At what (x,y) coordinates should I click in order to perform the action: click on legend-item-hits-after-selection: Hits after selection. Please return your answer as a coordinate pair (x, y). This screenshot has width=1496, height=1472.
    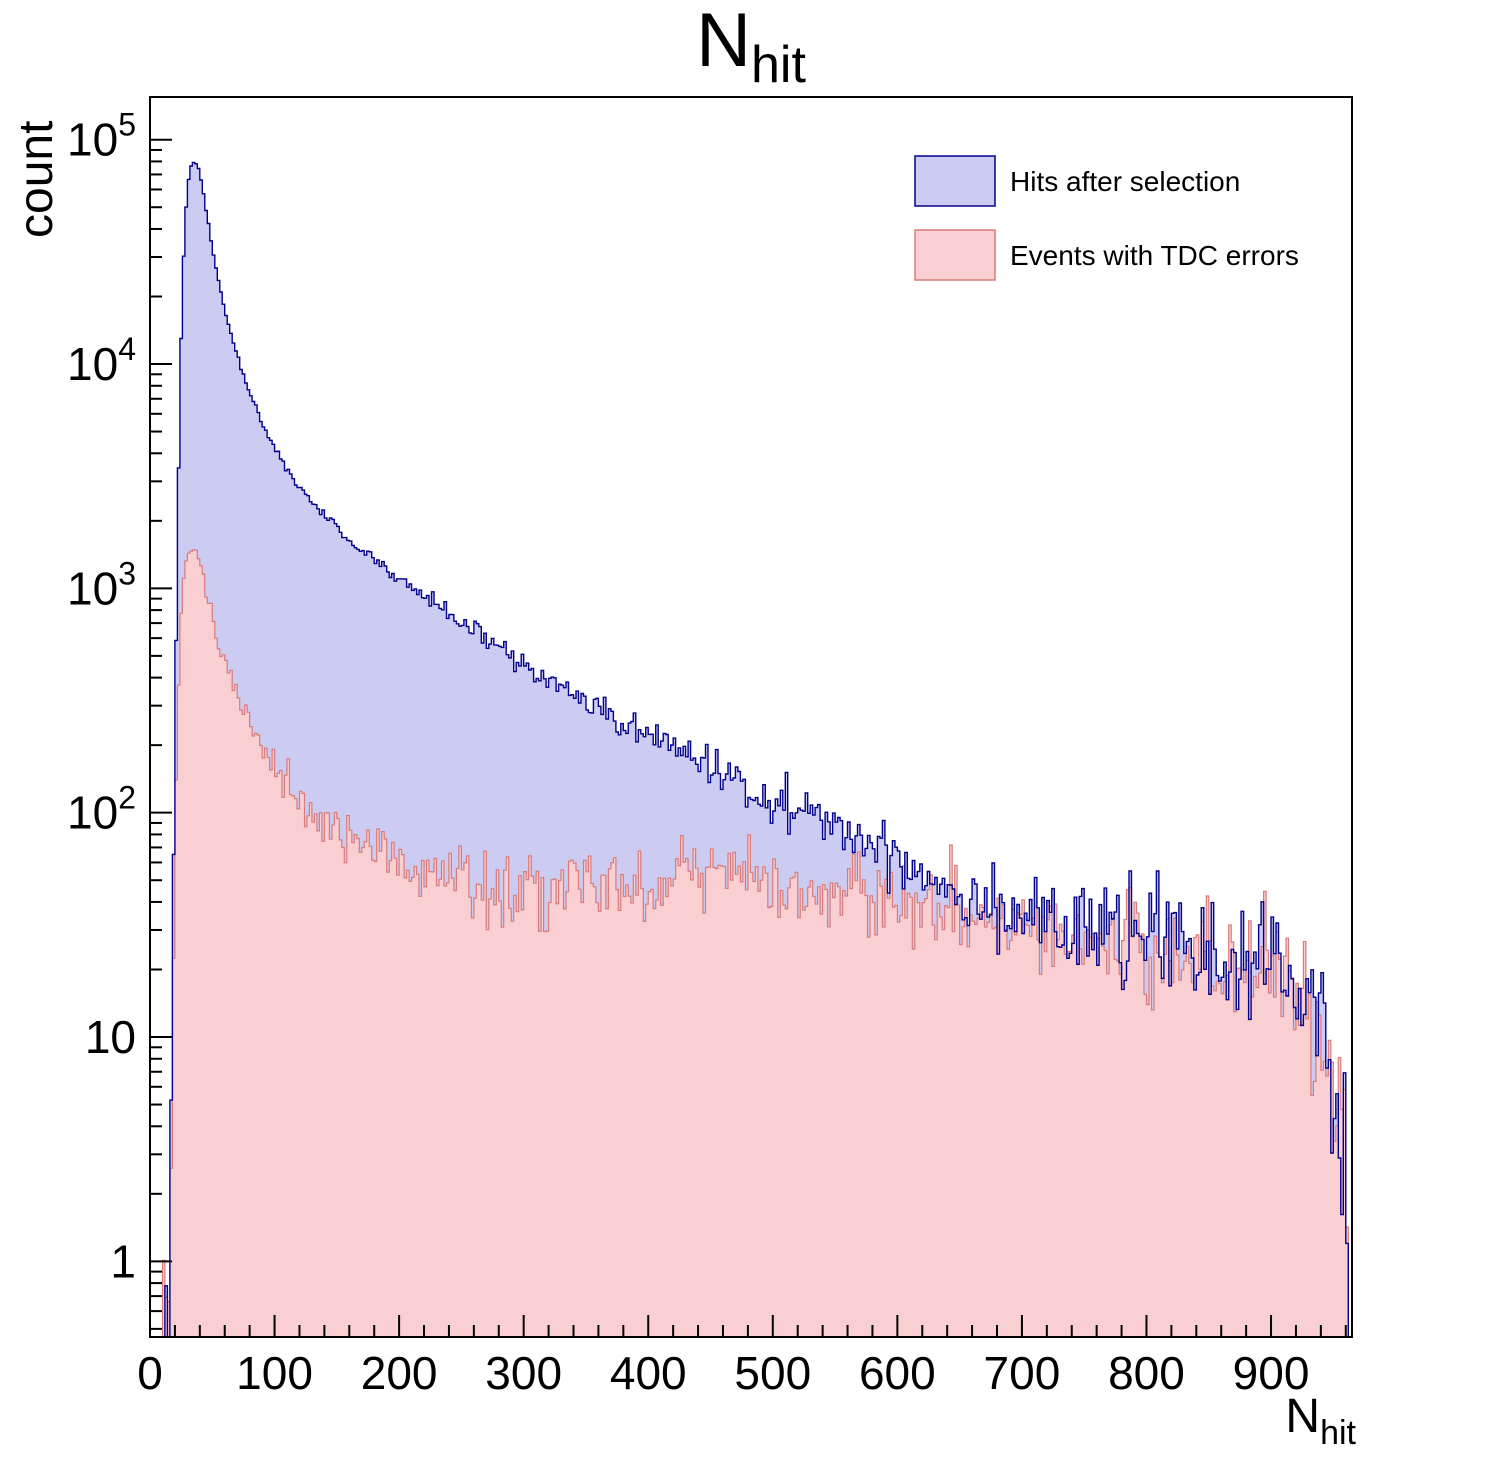
    Looking at the image, I should click on (1077, 181).